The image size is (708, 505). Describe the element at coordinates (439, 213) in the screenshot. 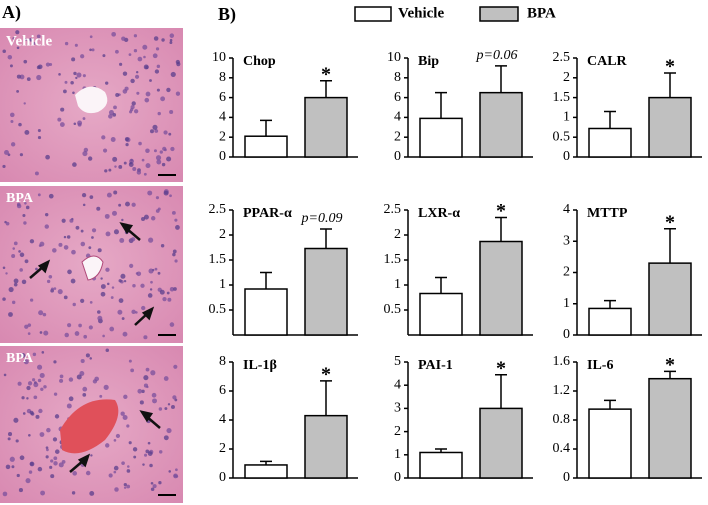

I see `chart-title: LXR-α` at that location.